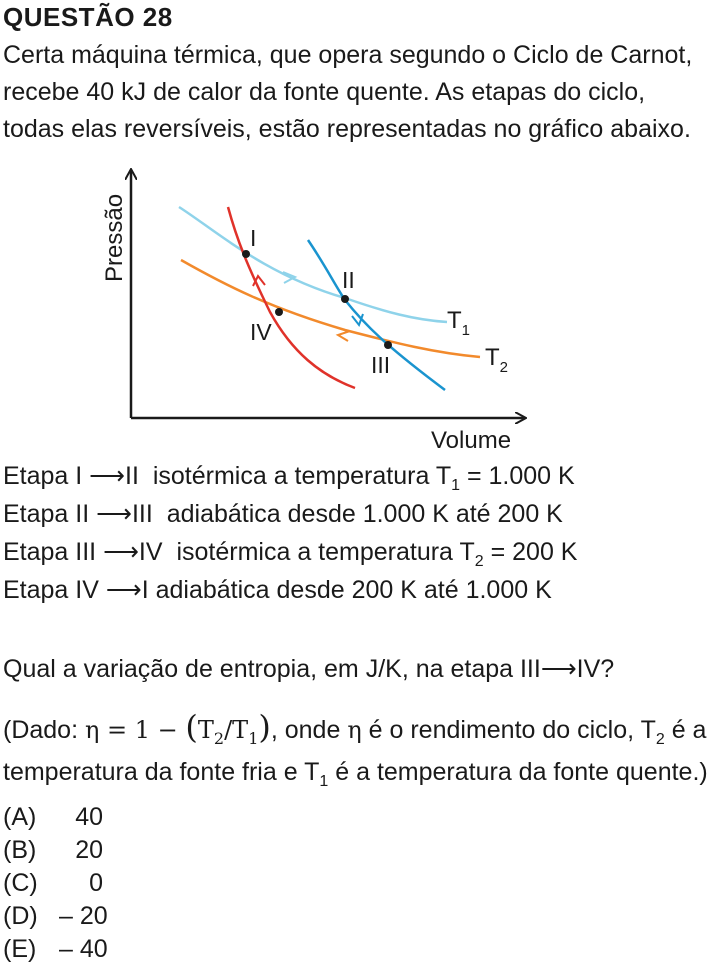 This screenshot has width=724, height=965. I want to click on arrow-i-ii-icon, so click(290, 277).